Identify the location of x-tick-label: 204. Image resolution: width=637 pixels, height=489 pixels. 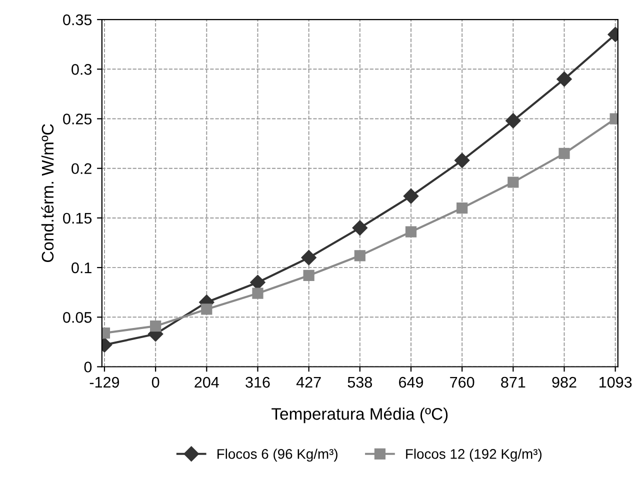
(206, 382).